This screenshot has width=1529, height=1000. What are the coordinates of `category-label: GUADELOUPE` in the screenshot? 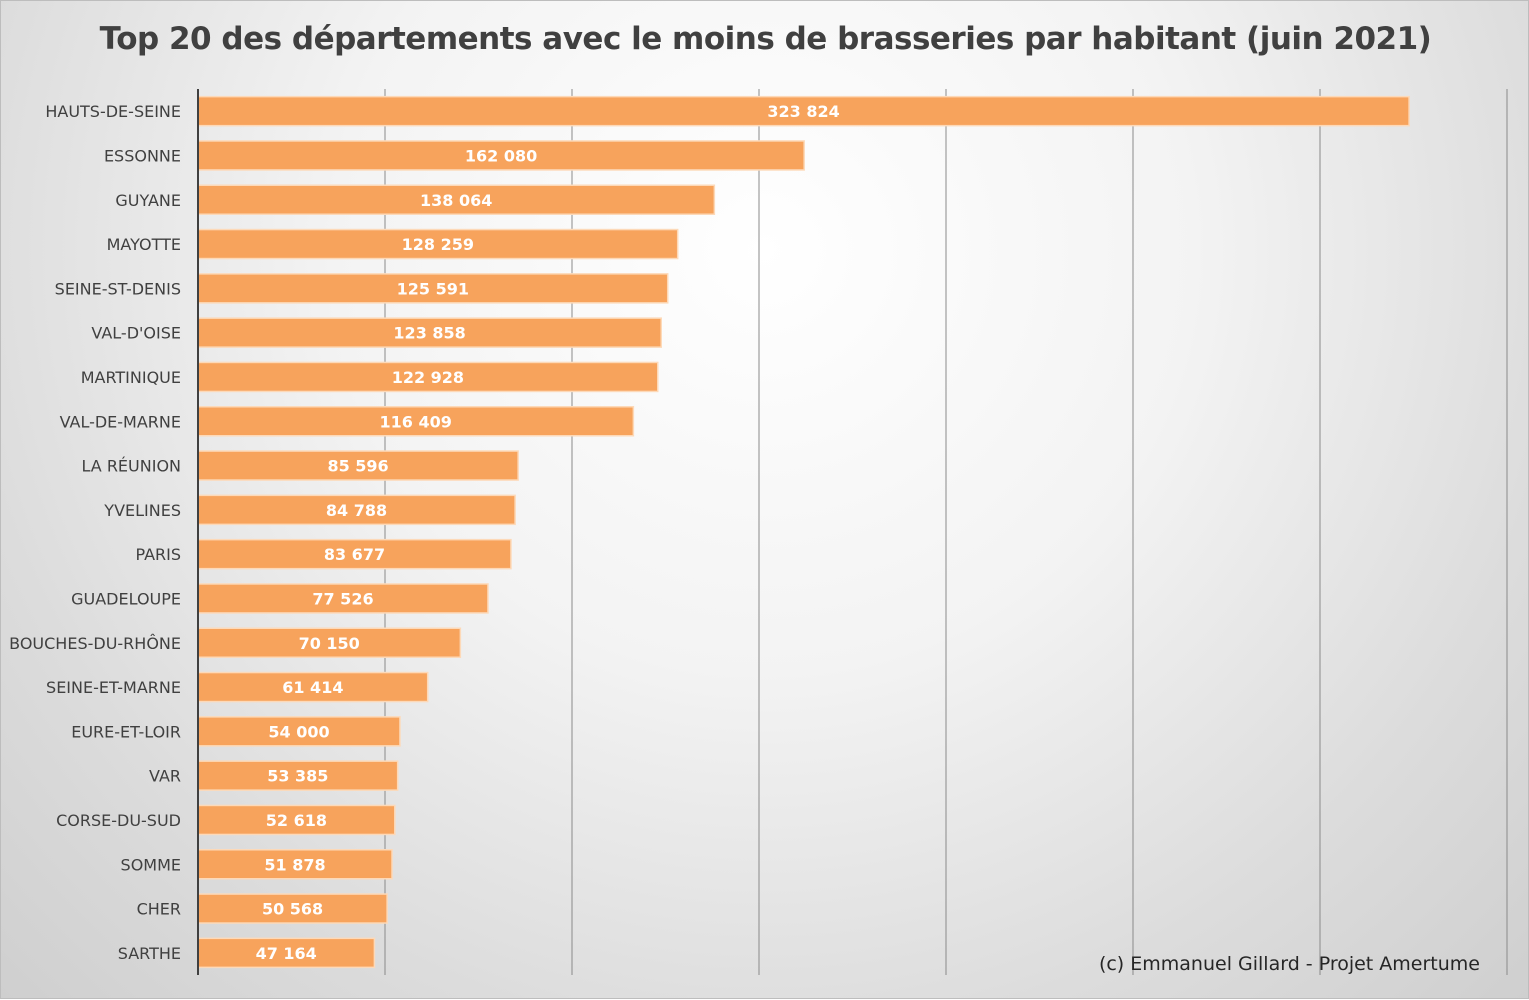 It's located at (126, 598).